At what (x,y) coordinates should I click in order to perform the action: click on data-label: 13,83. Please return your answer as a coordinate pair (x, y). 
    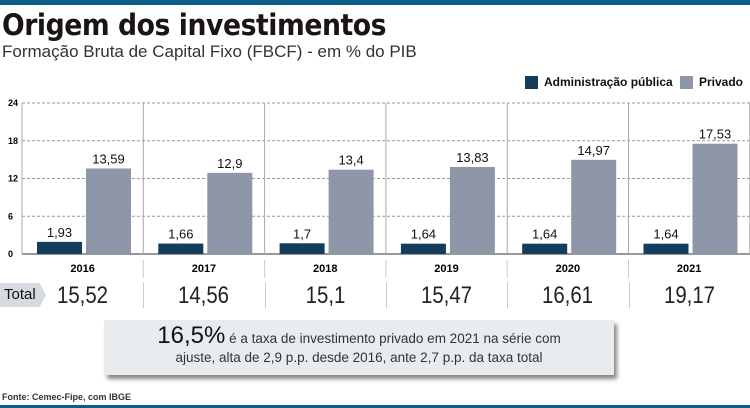
    Looking at the image, I should click on (472, 157).